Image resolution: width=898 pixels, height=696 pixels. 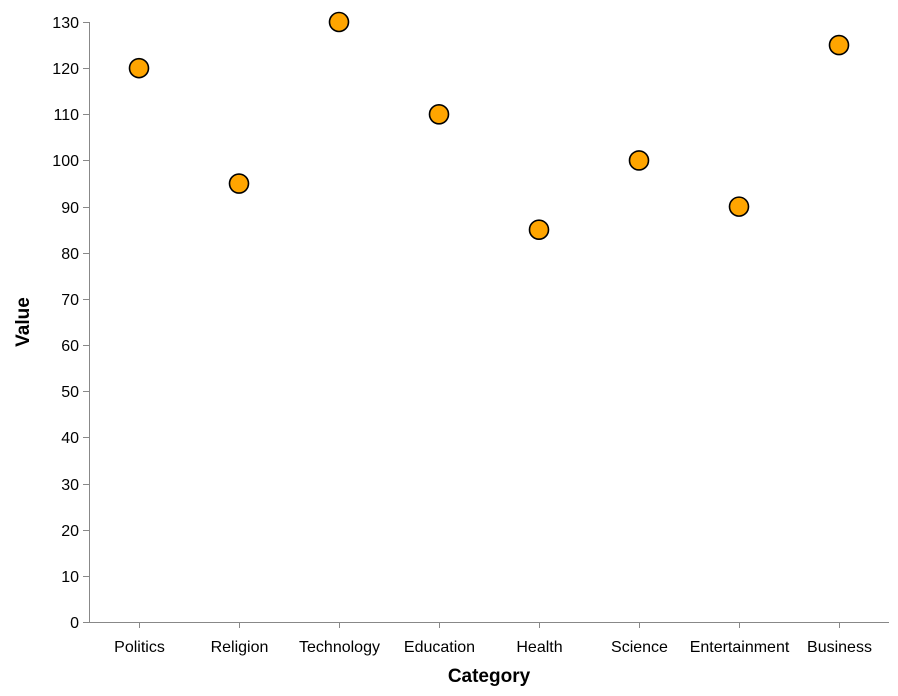 What do you see at coordinates (70, 577) in the screenshot?
I see `y-tick-label: 10` at bounding box center [70, 577].